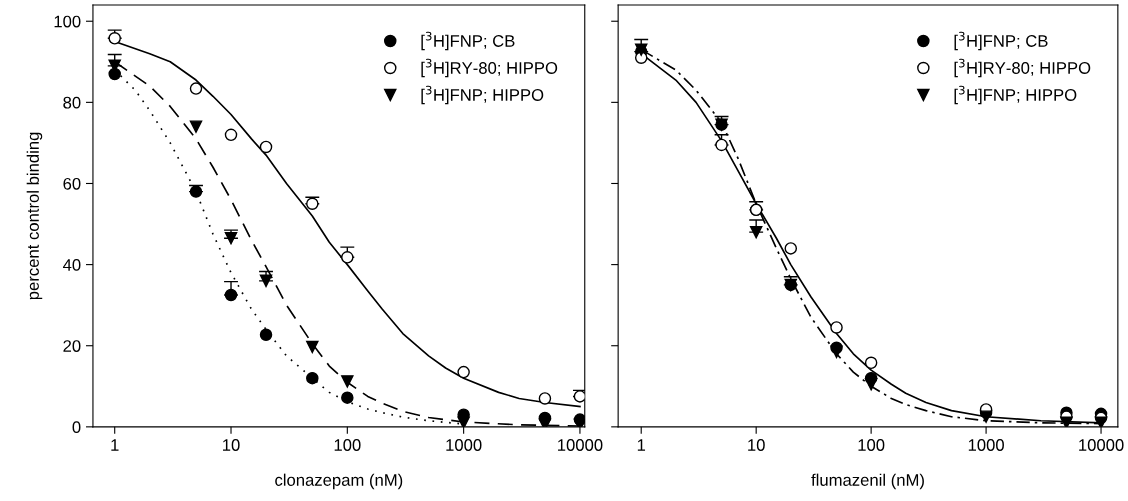  Describe the element at coordinates (72, 102) in the screenshot. I see `y-tick-label: 80` at that location.